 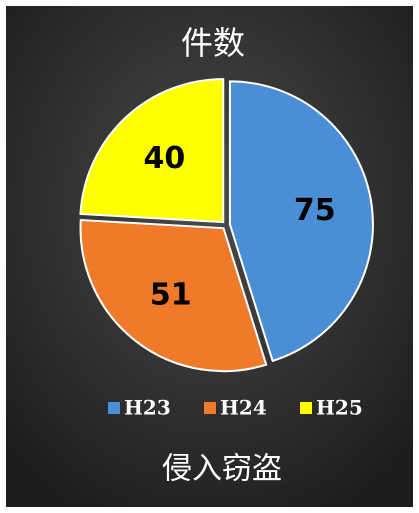 What do you see at coordinates (147, 408) in the screenshot?
I see `legend-label: H23` at bounding box center [147, 408].